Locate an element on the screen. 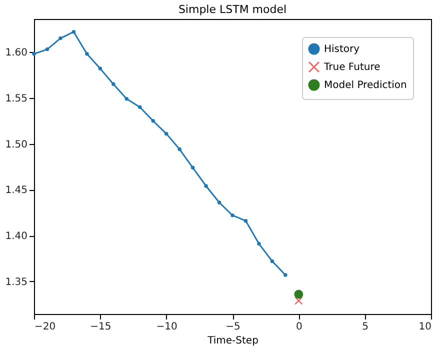 Image resolution: width=440 pixels, height=349 pixels. y-tick-label: 1.60 is located at coordinates (16, 53).